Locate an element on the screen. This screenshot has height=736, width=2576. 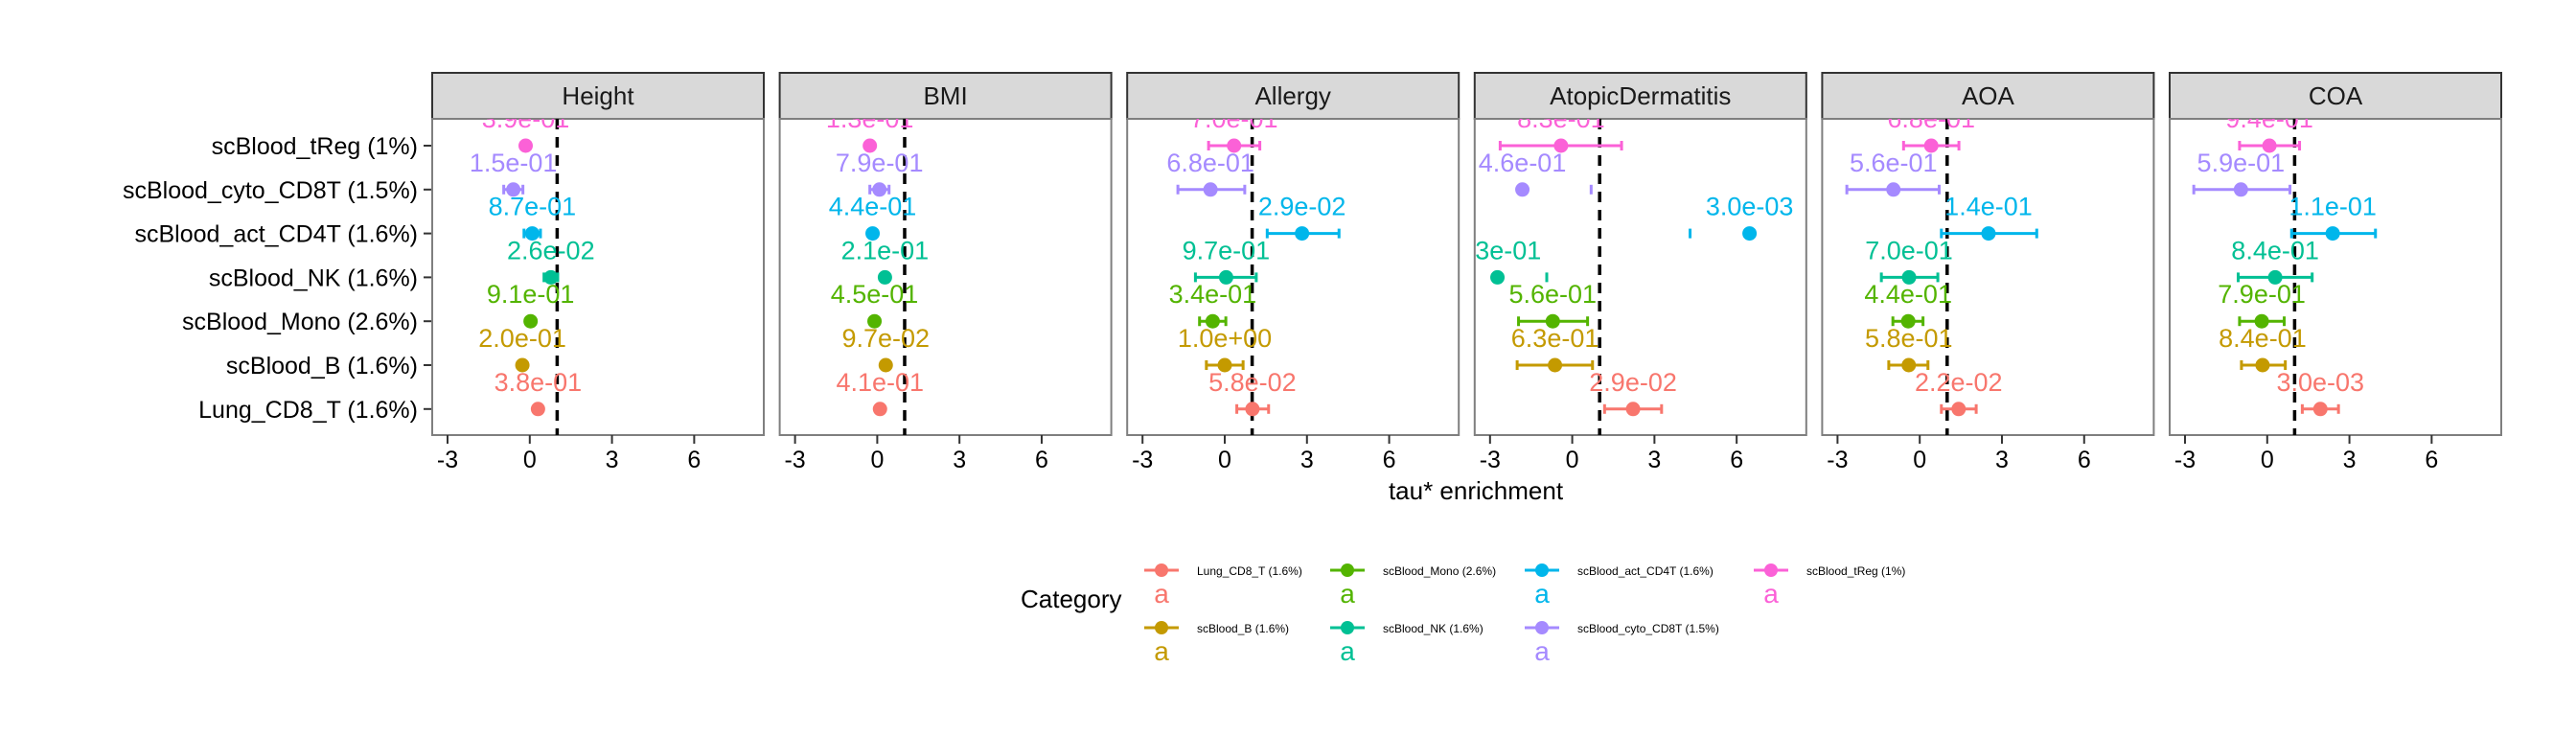
p-value-label: 5.8e-01 is located at coordinates (1909, 338).